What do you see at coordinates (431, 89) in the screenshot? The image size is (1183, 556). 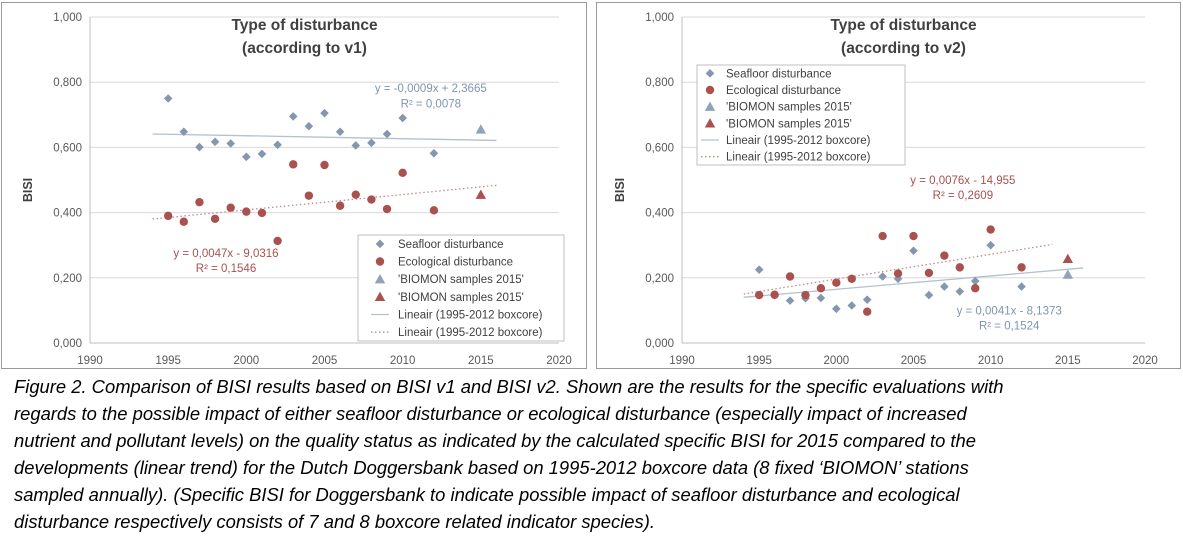 I see `trendline-equation: y = -0,0009x + 2,3665` at bounding box center [431, 89].